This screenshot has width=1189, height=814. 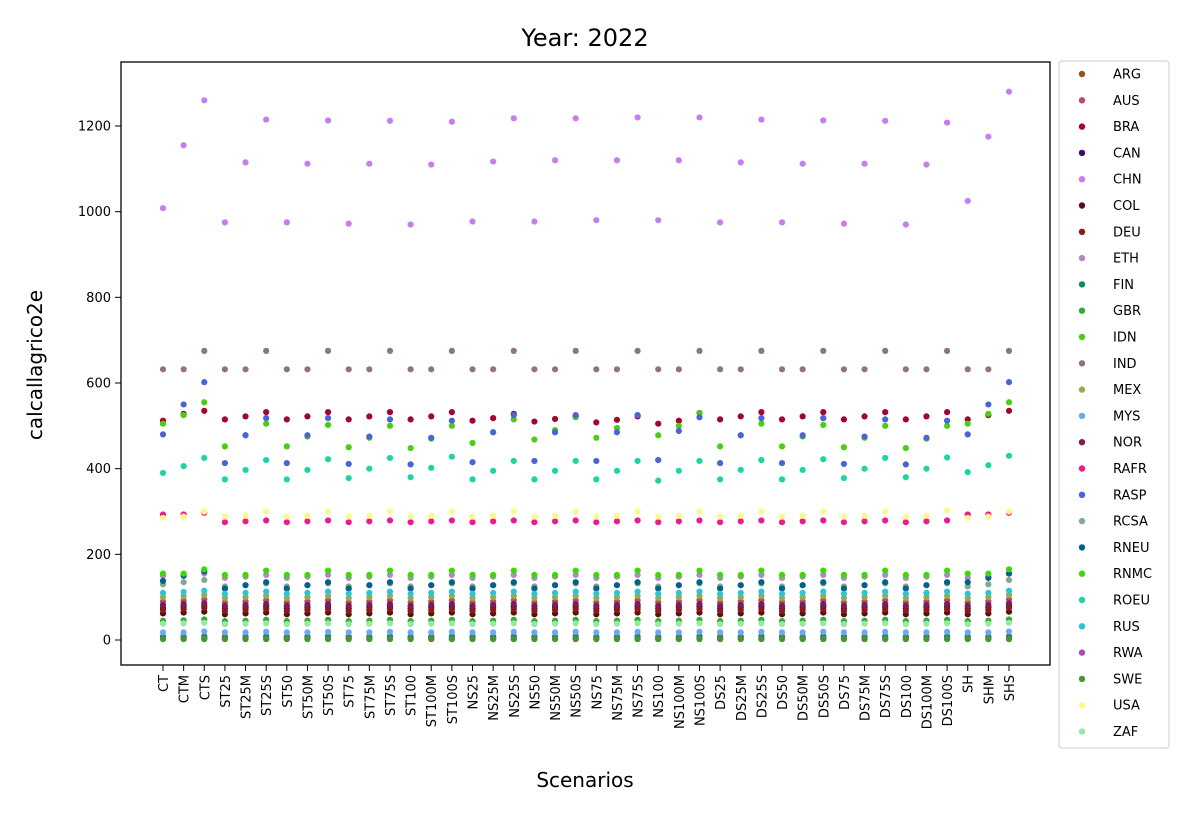 What do you see at coordinates (98, 469) in the screenshot?
I see `y-tick-label: 400` at bounding box center [98, 469].